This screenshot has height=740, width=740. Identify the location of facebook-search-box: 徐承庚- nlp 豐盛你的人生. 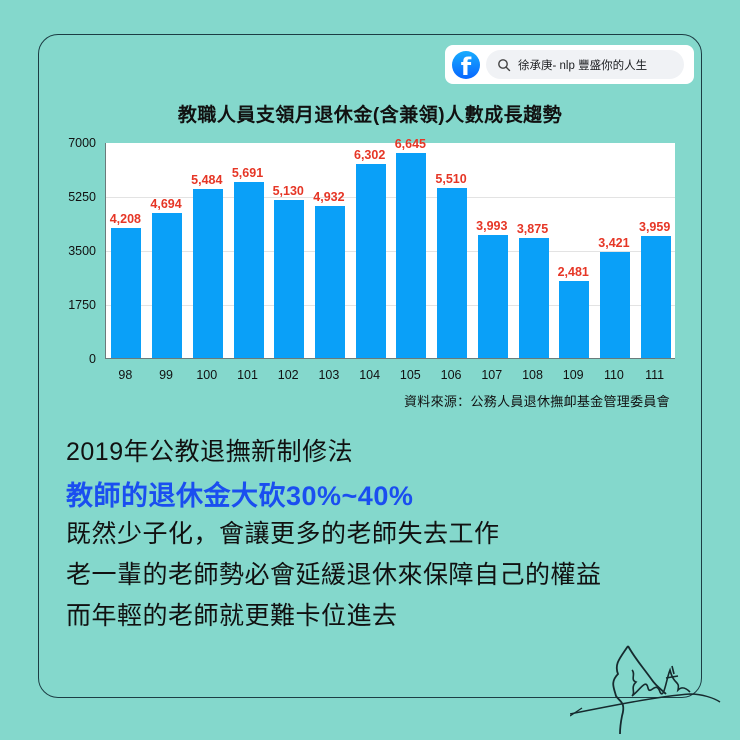
(585, 64).